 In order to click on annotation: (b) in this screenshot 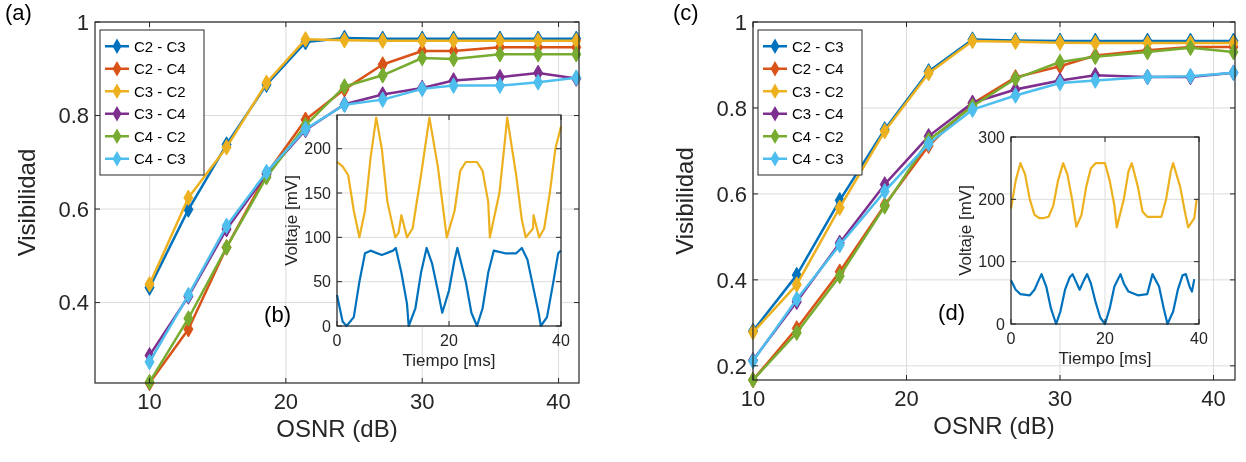, I will do `click(277, 314)`.